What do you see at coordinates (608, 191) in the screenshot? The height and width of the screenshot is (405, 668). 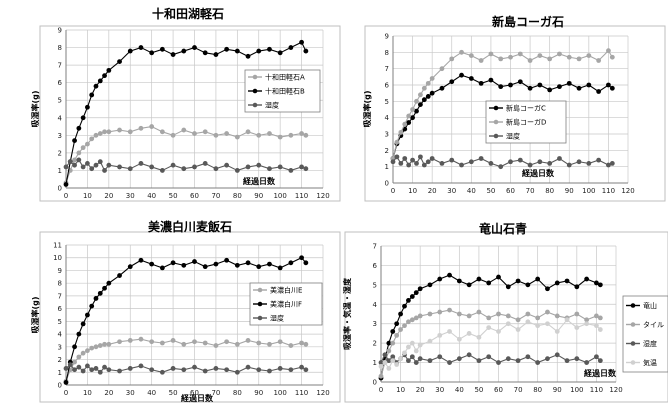 I see `x-tick-label: 110` at bounding box center [608, 191].